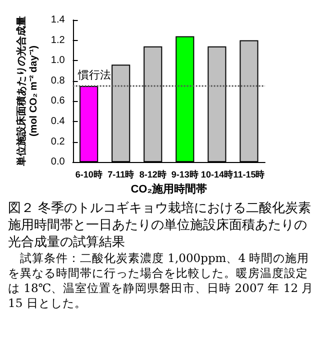 Image resolution: width=323 pixels, height=344 pixels. What do you see at coordinates (58, 162) in the screenshot?
I see `y-tick-label: 0.0` at bounding box center [58, 162].